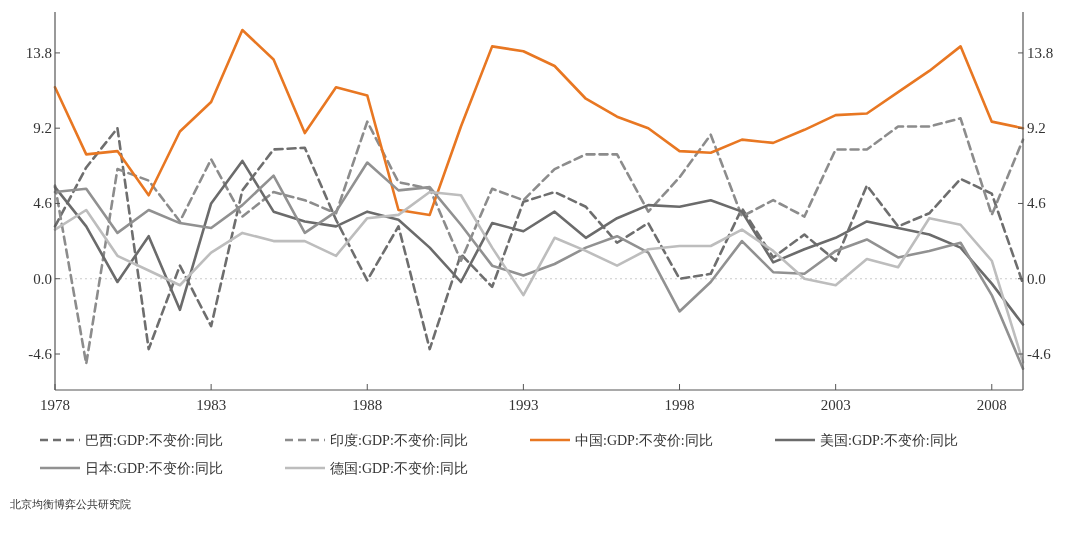 The image size is (1079, 539). What do you see at coordinates (644, 440) in the screenshot?
I see `legend-label: 中国:GDP:不变价:同比` at bounding box center [644, 440].